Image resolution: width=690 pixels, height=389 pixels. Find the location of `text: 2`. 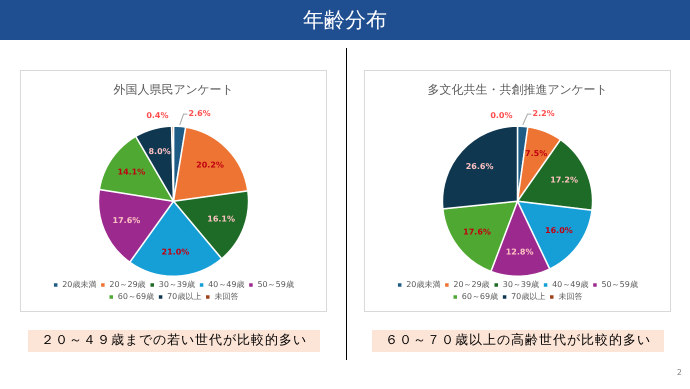

text: 2 is located at coordinates (679, 372).